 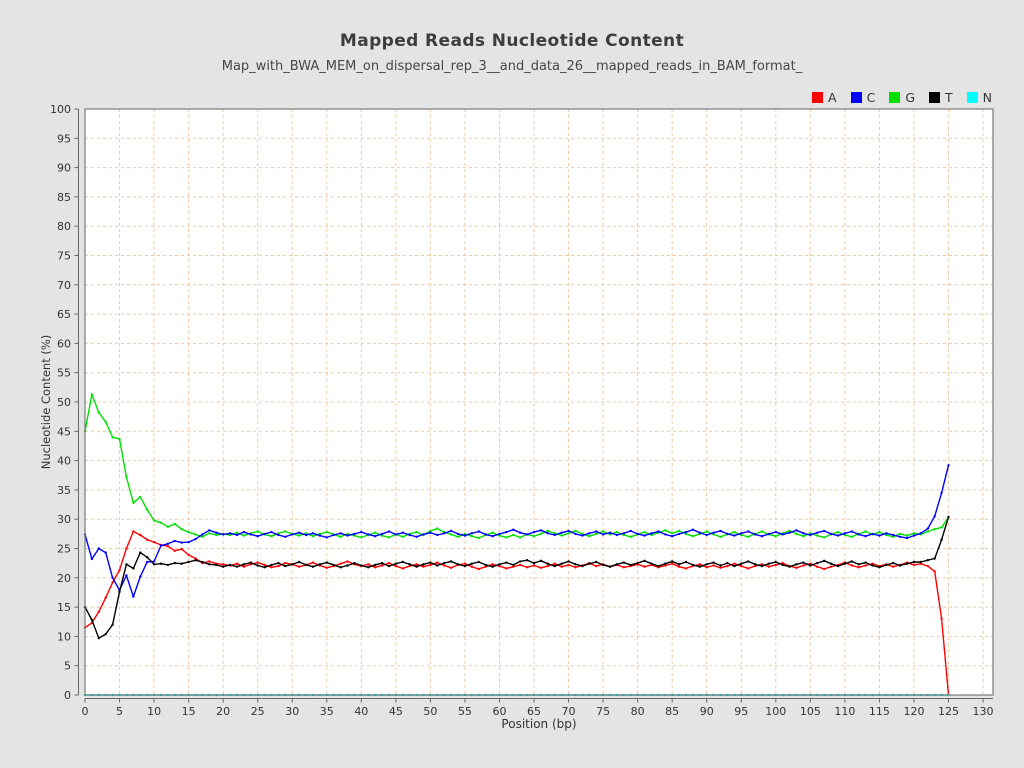 I want to click on legend-label-t: T, so click(x=949, y=97).